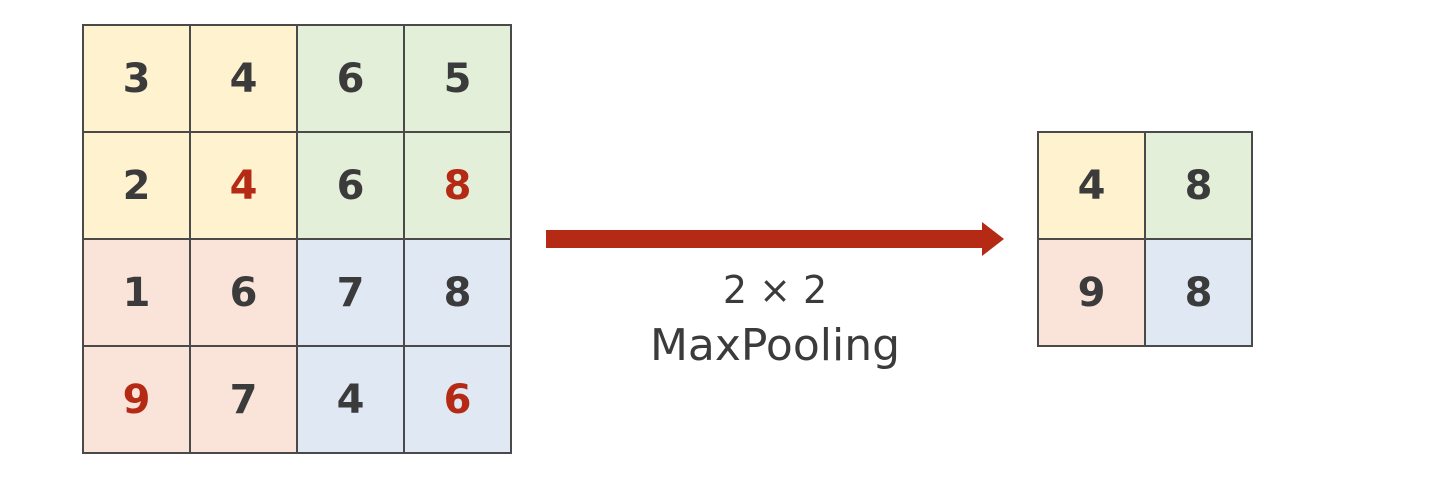 The height and width of the screenshot is (481, 1433). I want to click on output-matrix: 4 8 9 8, so click(1145, 239).